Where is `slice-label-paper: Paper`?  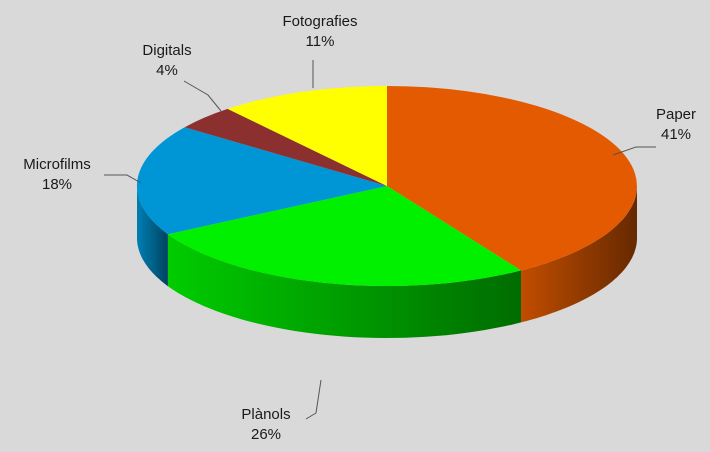
slice-label-paper: Paper is located at coordinates (676, 114).